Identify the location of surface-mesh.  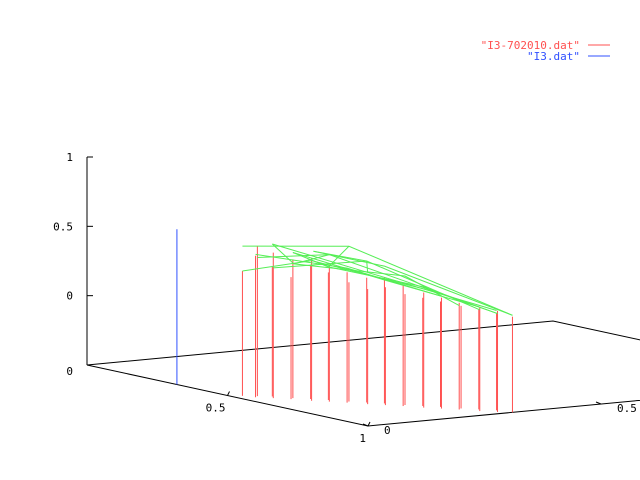
(377, 279).